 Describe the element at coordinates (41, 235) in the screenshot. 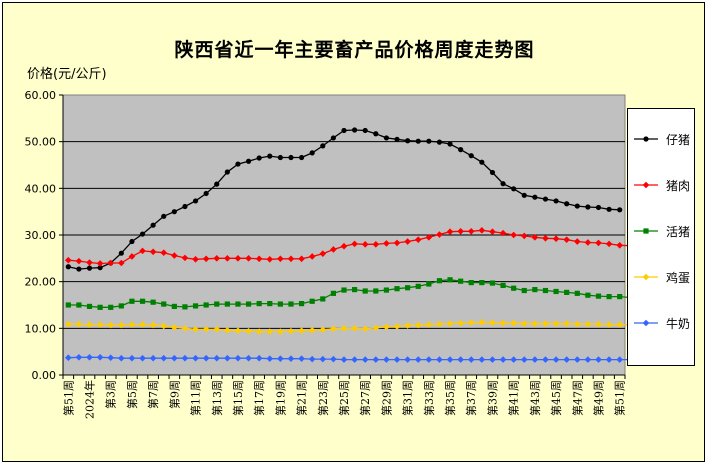

I see `y-tick-label: 30.00` at that location.